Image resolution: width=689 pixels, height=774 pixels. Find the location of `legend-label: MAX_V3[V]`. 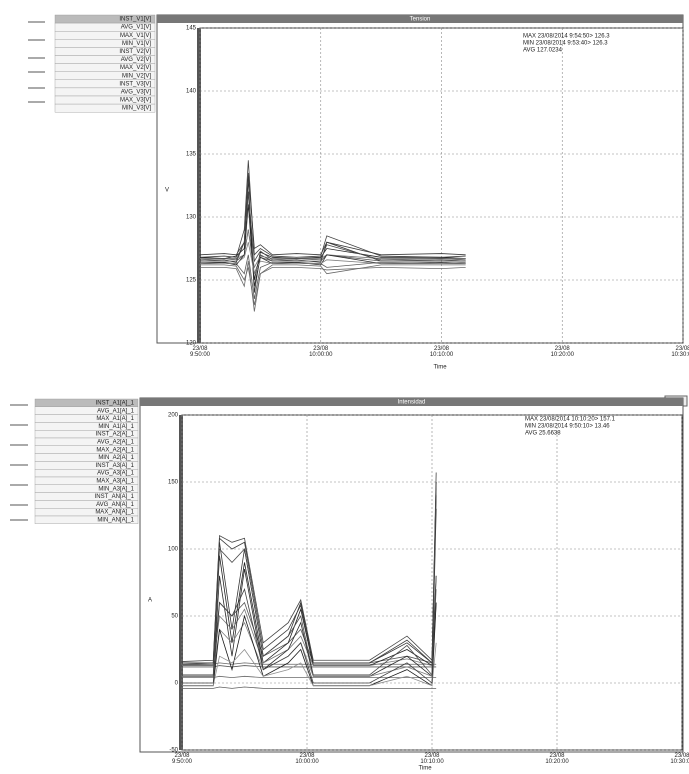

legend-label: MAX_V3[V] is located at coordinates (135, 101).